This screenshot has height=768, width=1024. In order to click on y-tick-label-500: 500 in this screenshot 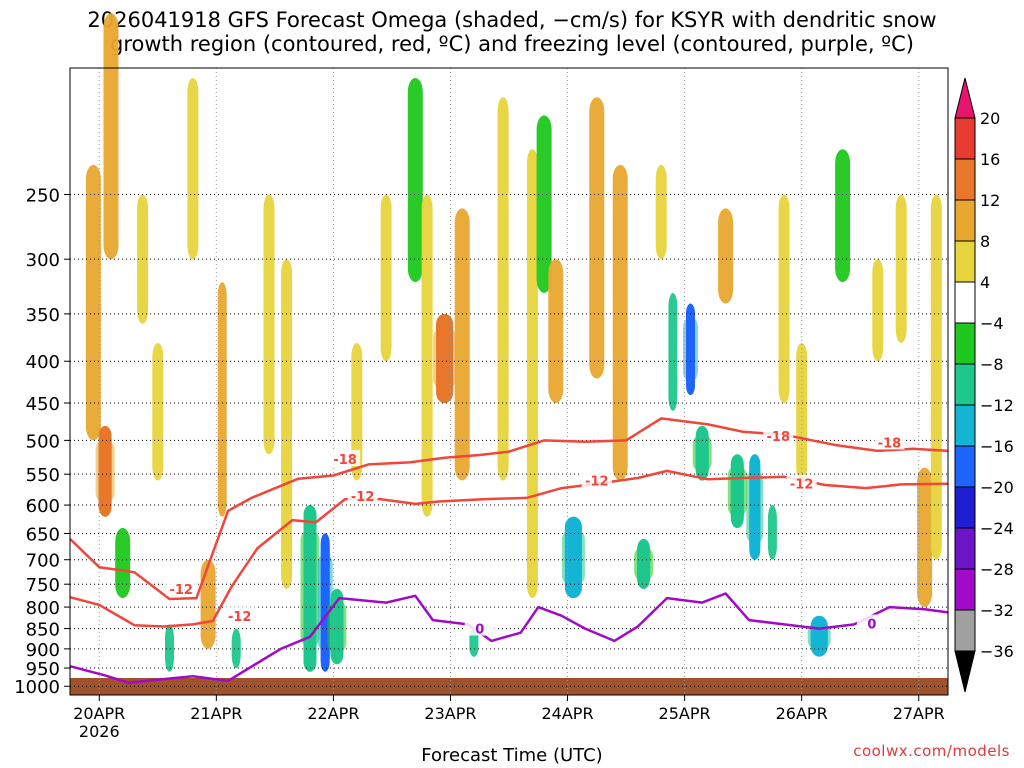, I will do `click(43, 441)`.